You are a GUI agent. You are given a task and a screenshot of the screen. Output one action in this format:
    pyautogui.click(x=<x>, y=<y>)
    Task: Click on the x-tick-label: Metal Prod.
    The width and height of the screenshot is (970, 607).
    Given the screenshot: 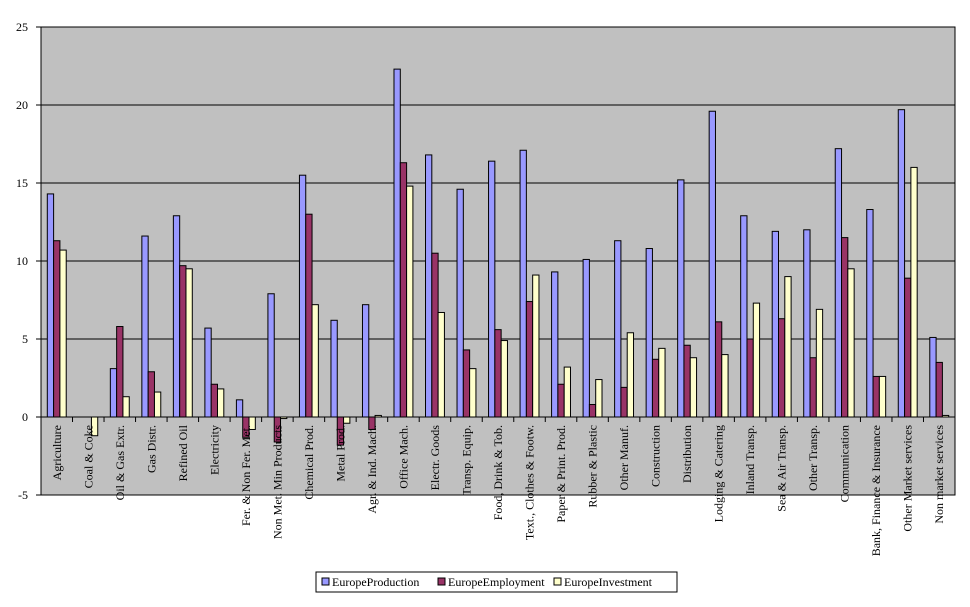 What is the action you would take?
    pyautogui.click(x=340, y=453)
    